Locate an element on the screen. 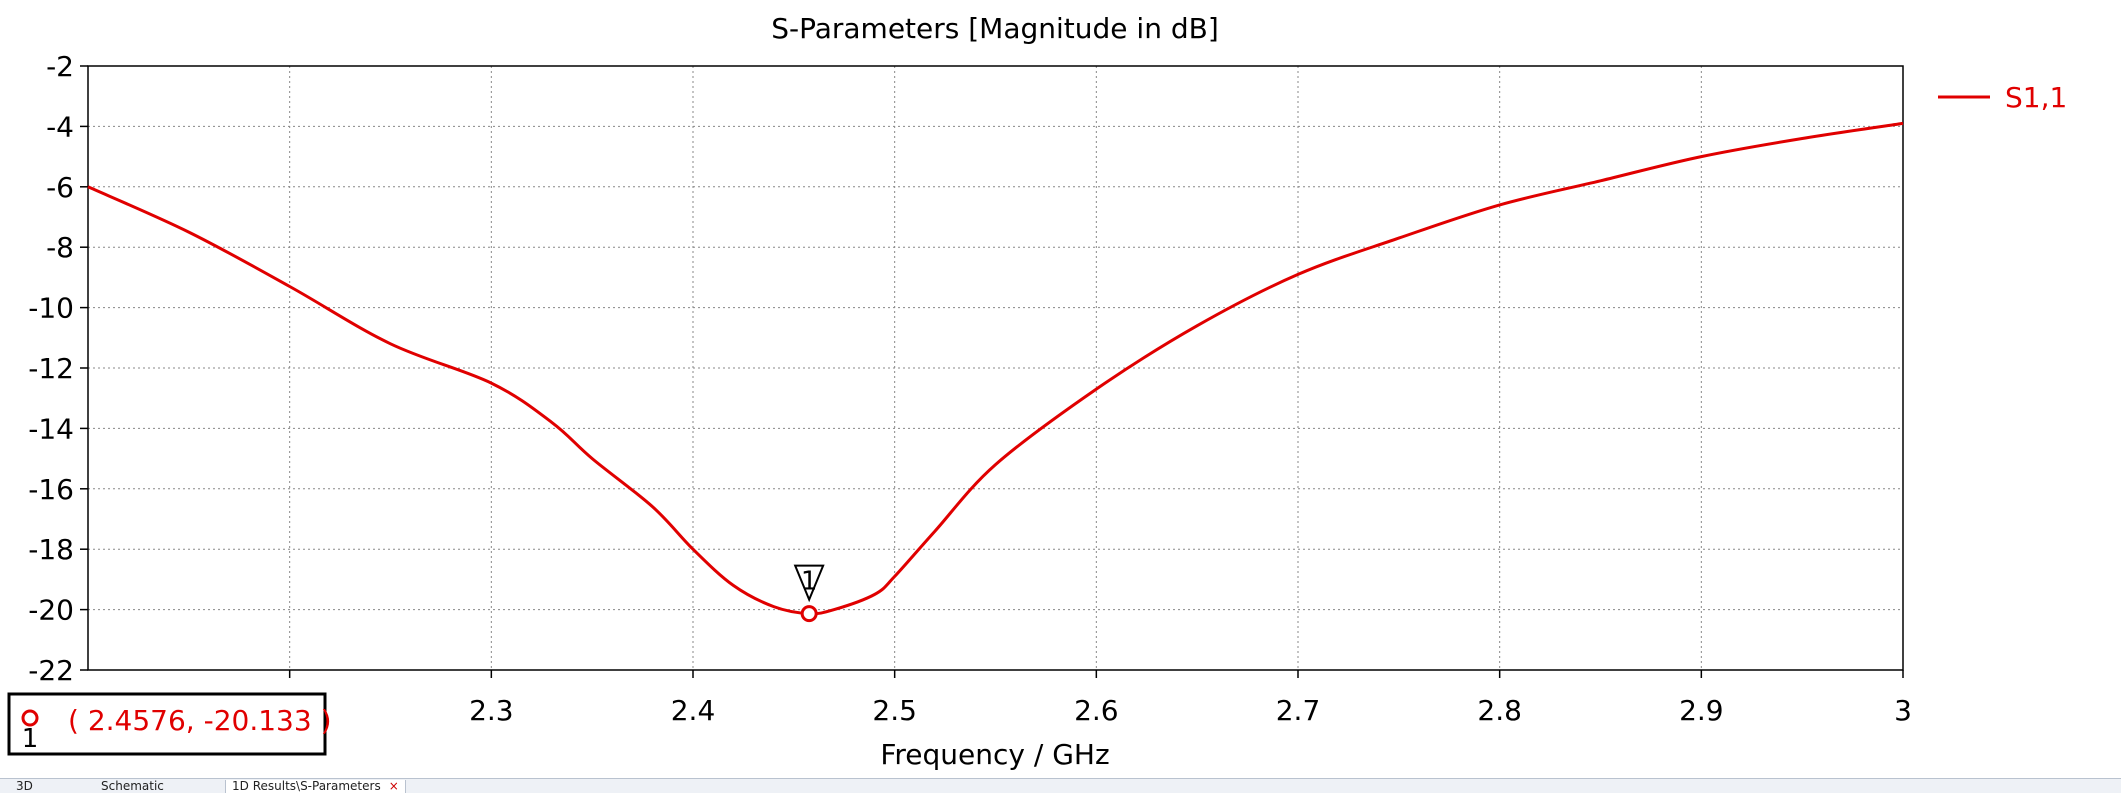 Image resolution: width=2121 pixels, height=793 pixels. y-tick-label: -10 is located at coordinates (51, 308).